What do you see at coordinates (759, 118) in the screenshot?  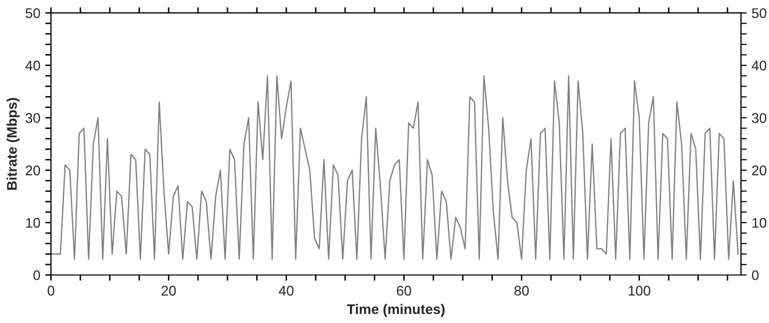 I see `y2-tick-label: 30` at bounding box center [759, 118].